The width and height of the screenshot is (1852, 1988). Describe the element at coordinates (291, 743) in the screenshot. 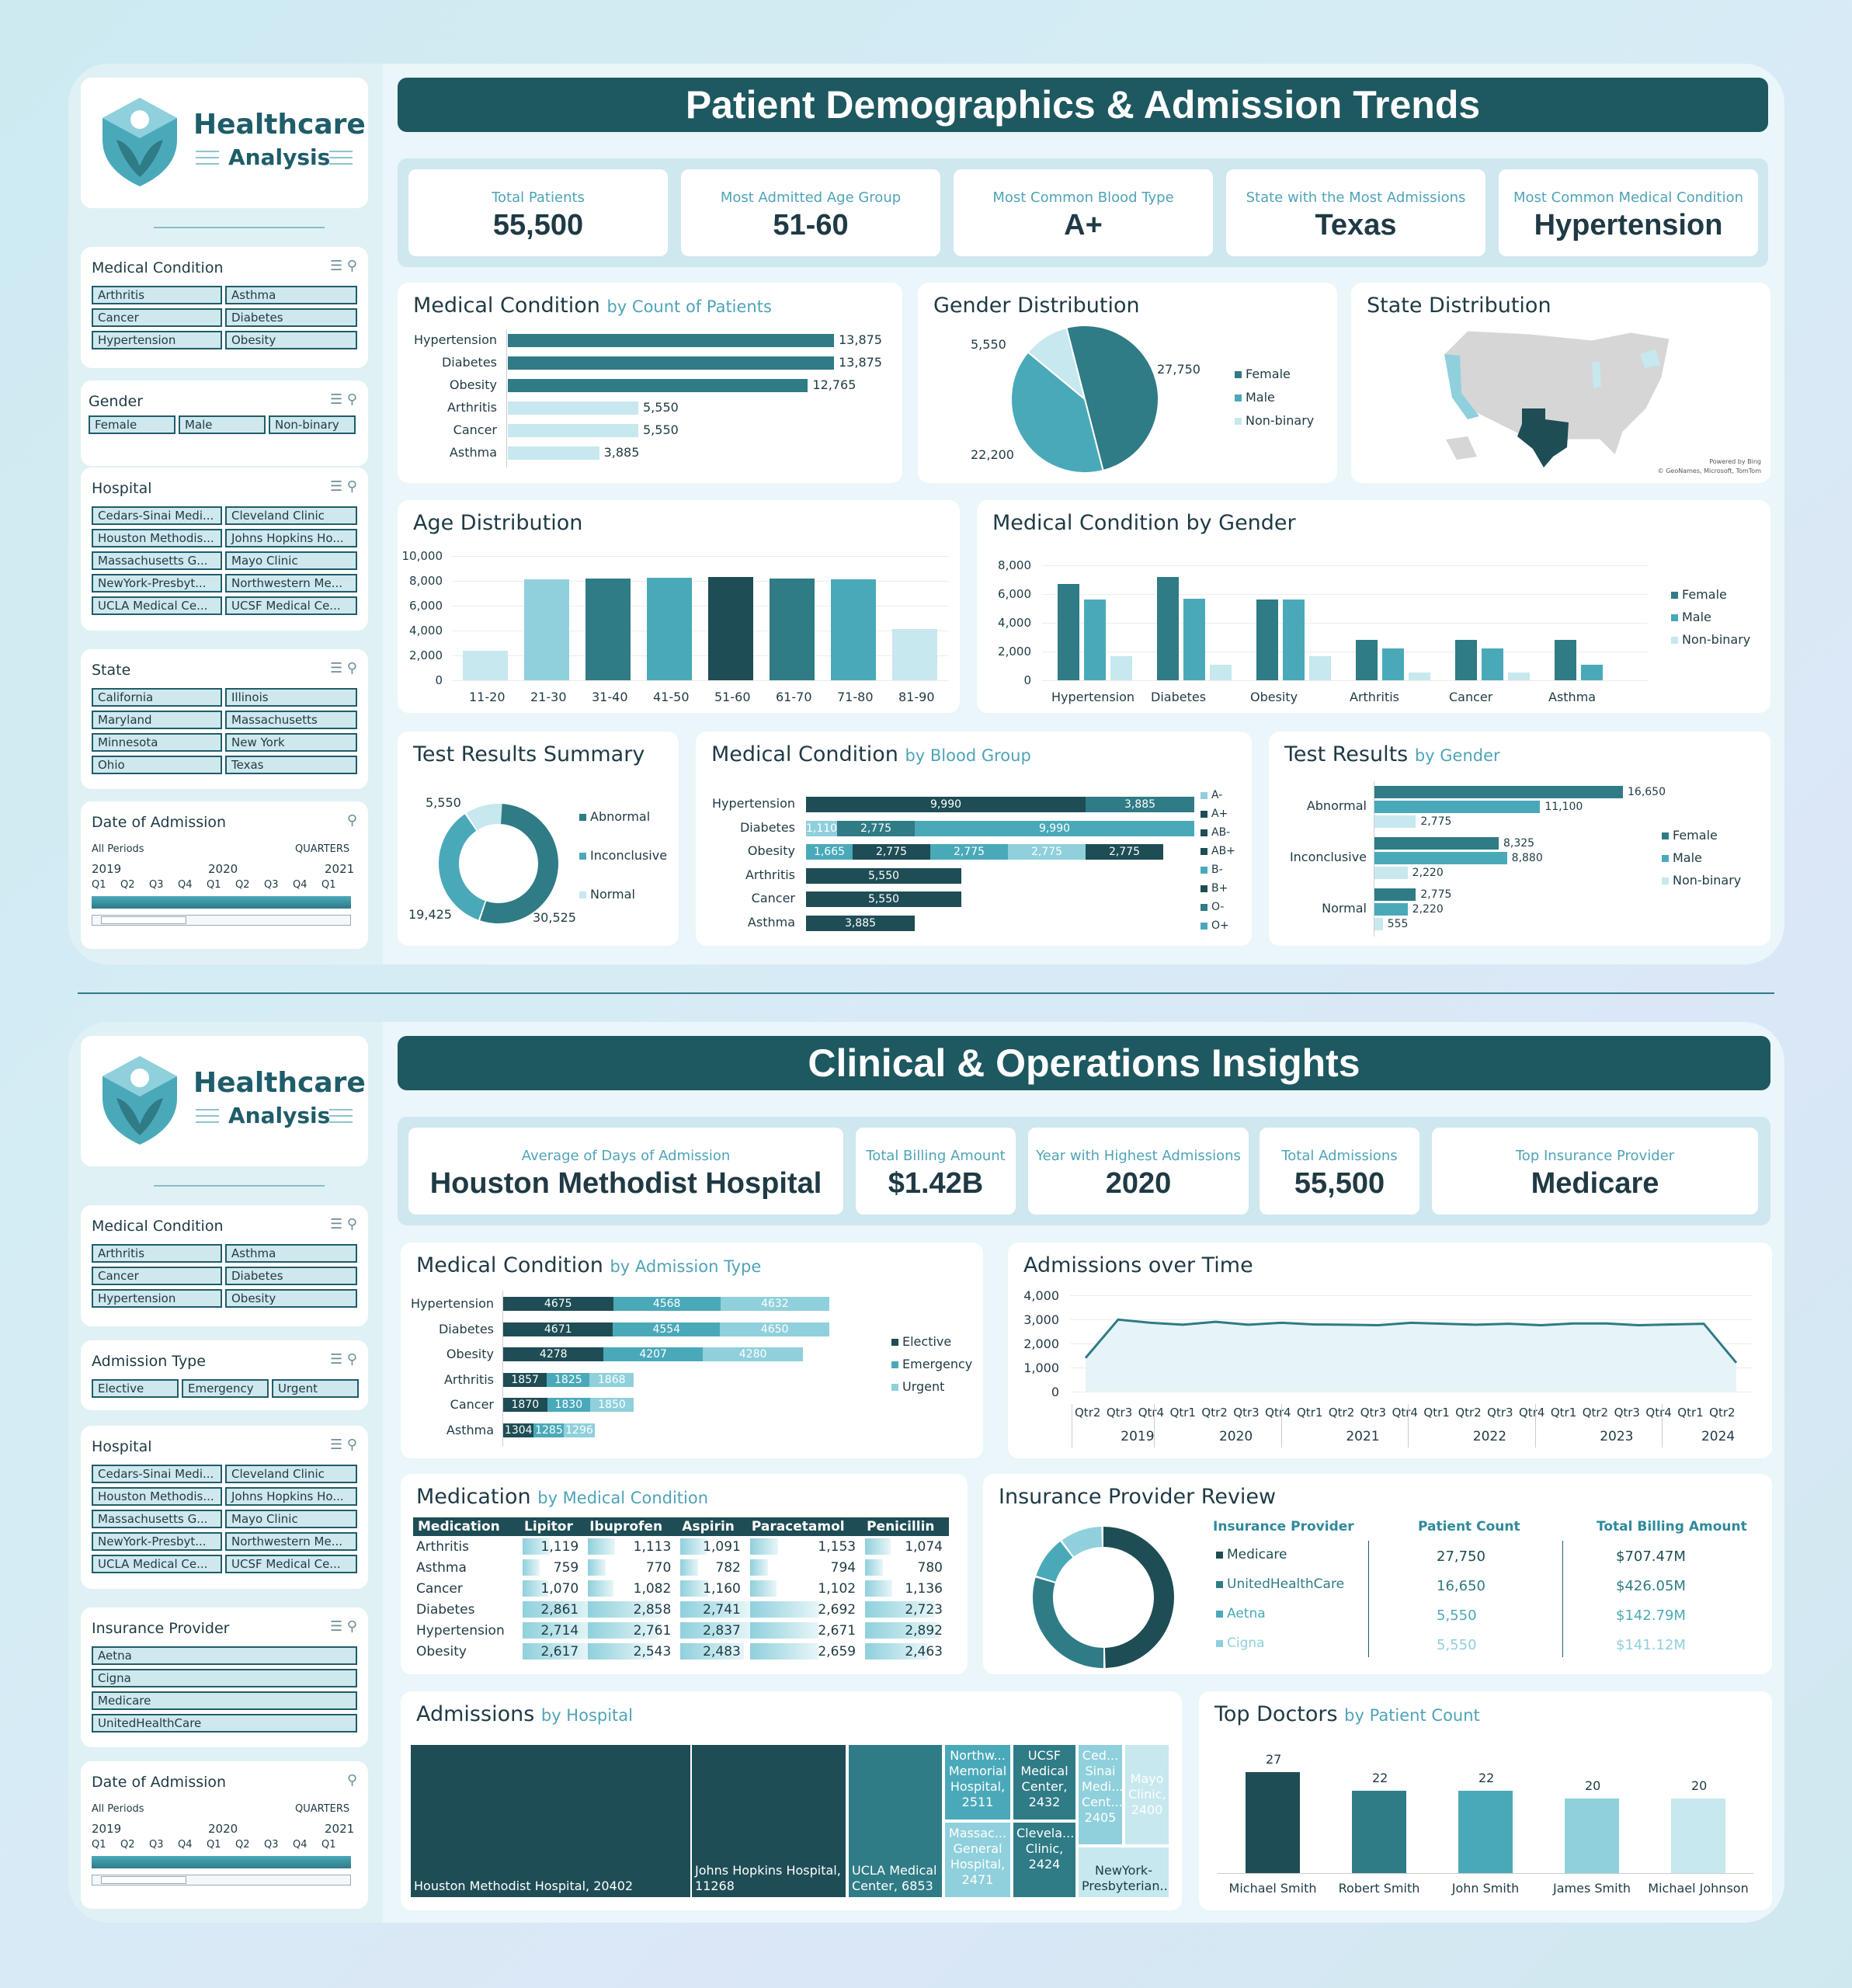

I see `chip: New York` at that location.